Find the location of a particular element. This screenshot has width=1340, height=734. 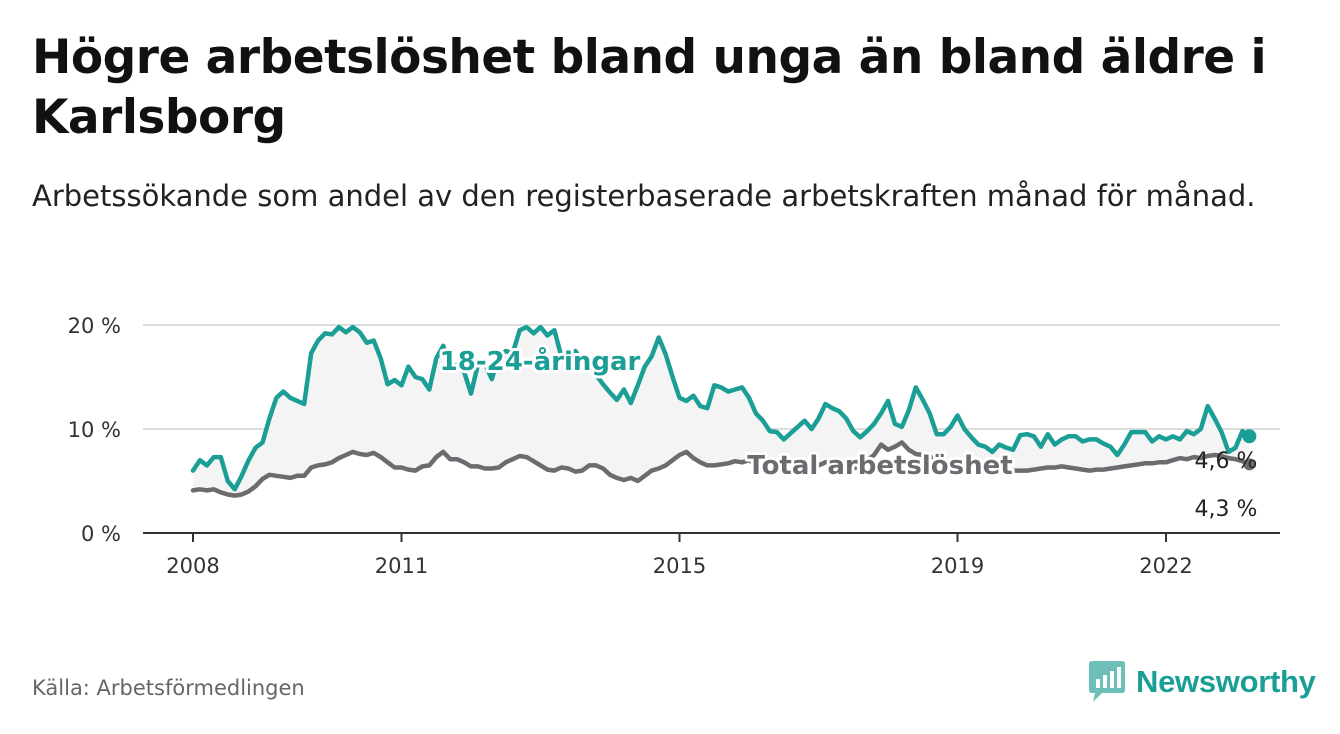

y-tick-label: 0 % is located at coordinates (101, 534).